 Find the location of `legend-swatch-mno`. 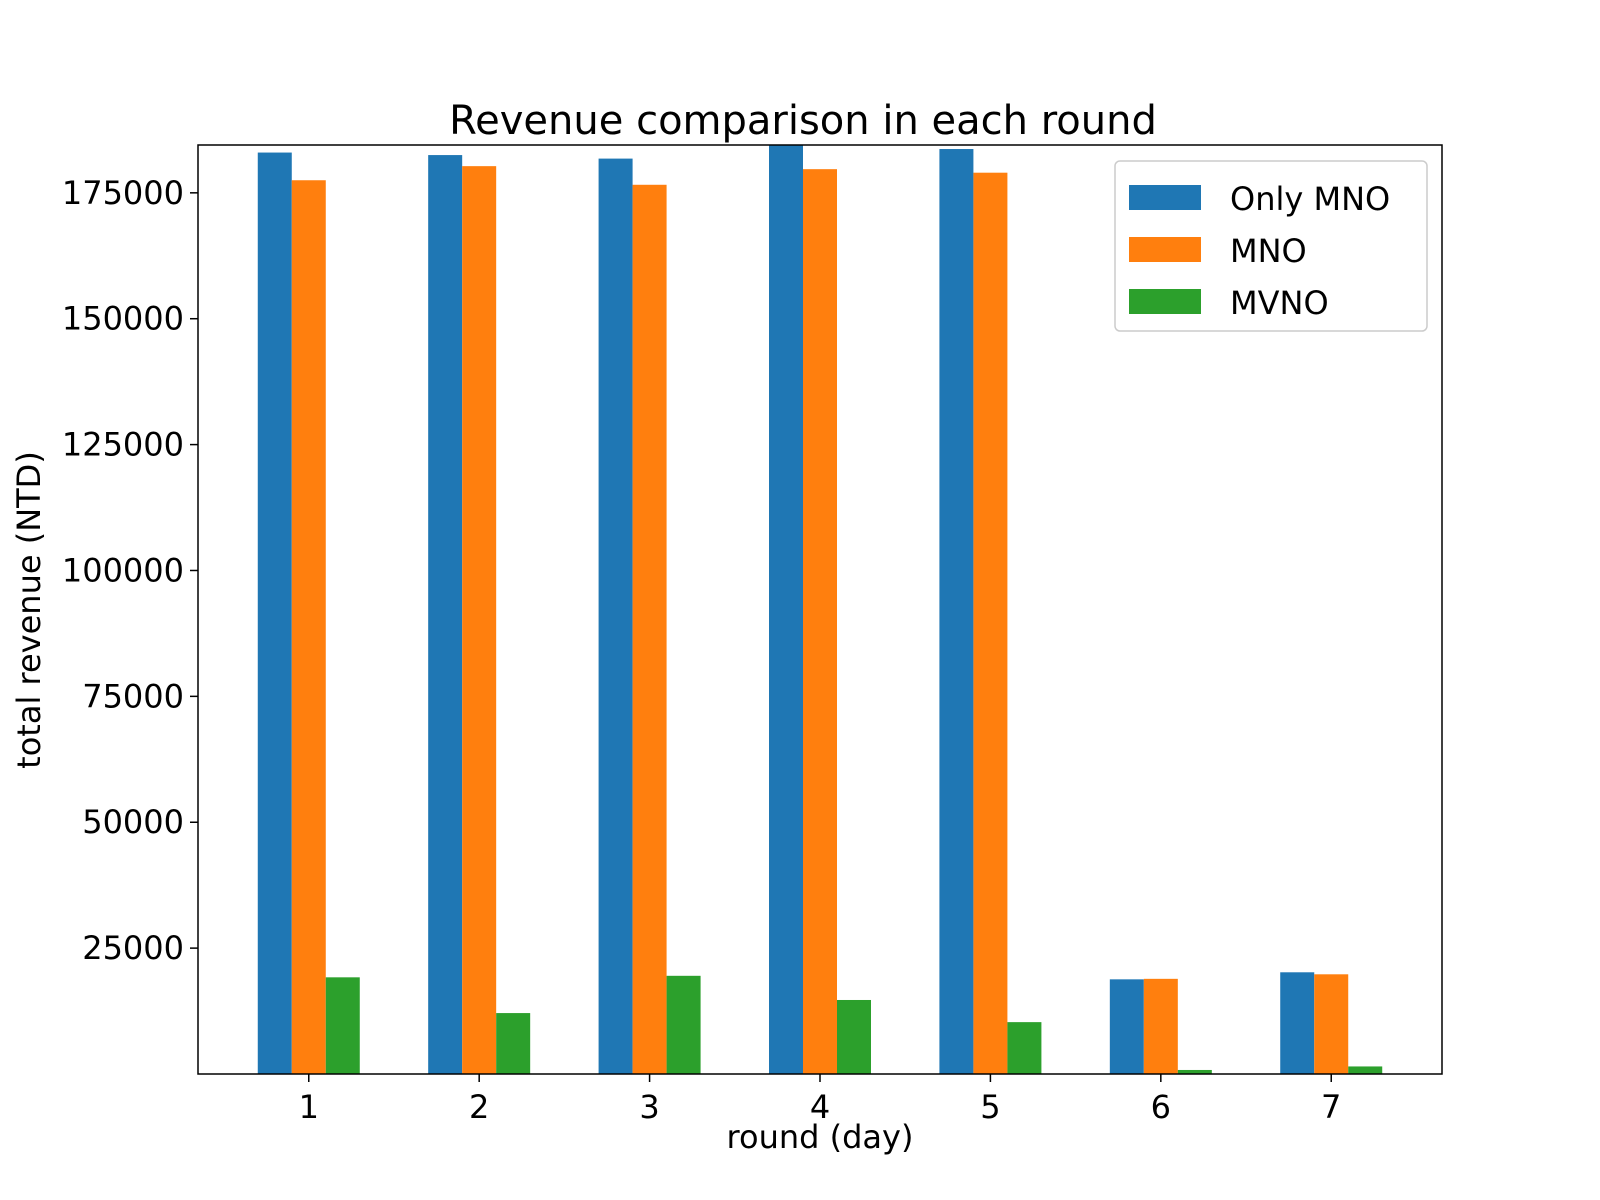

legend-swatch-mno is located at coordinates (1165, 249).